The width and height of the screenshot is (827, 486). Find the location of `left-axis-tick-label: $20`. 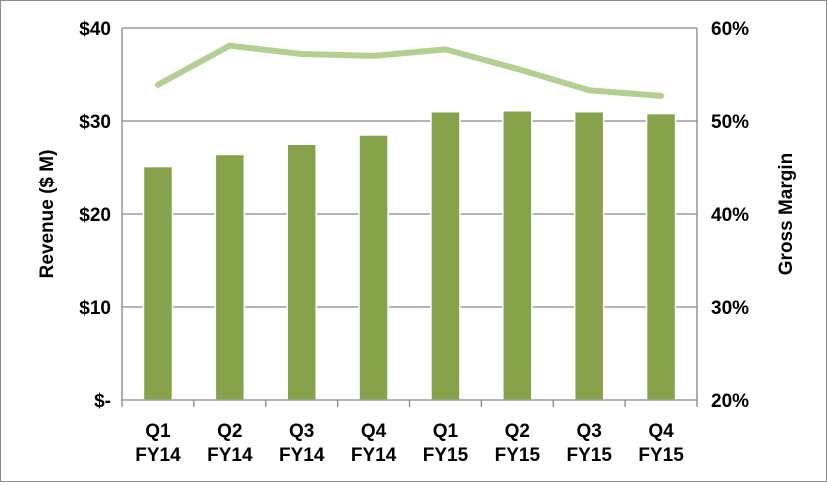

left-axis-tick-label: $20 is located at coordinates (95, 215).